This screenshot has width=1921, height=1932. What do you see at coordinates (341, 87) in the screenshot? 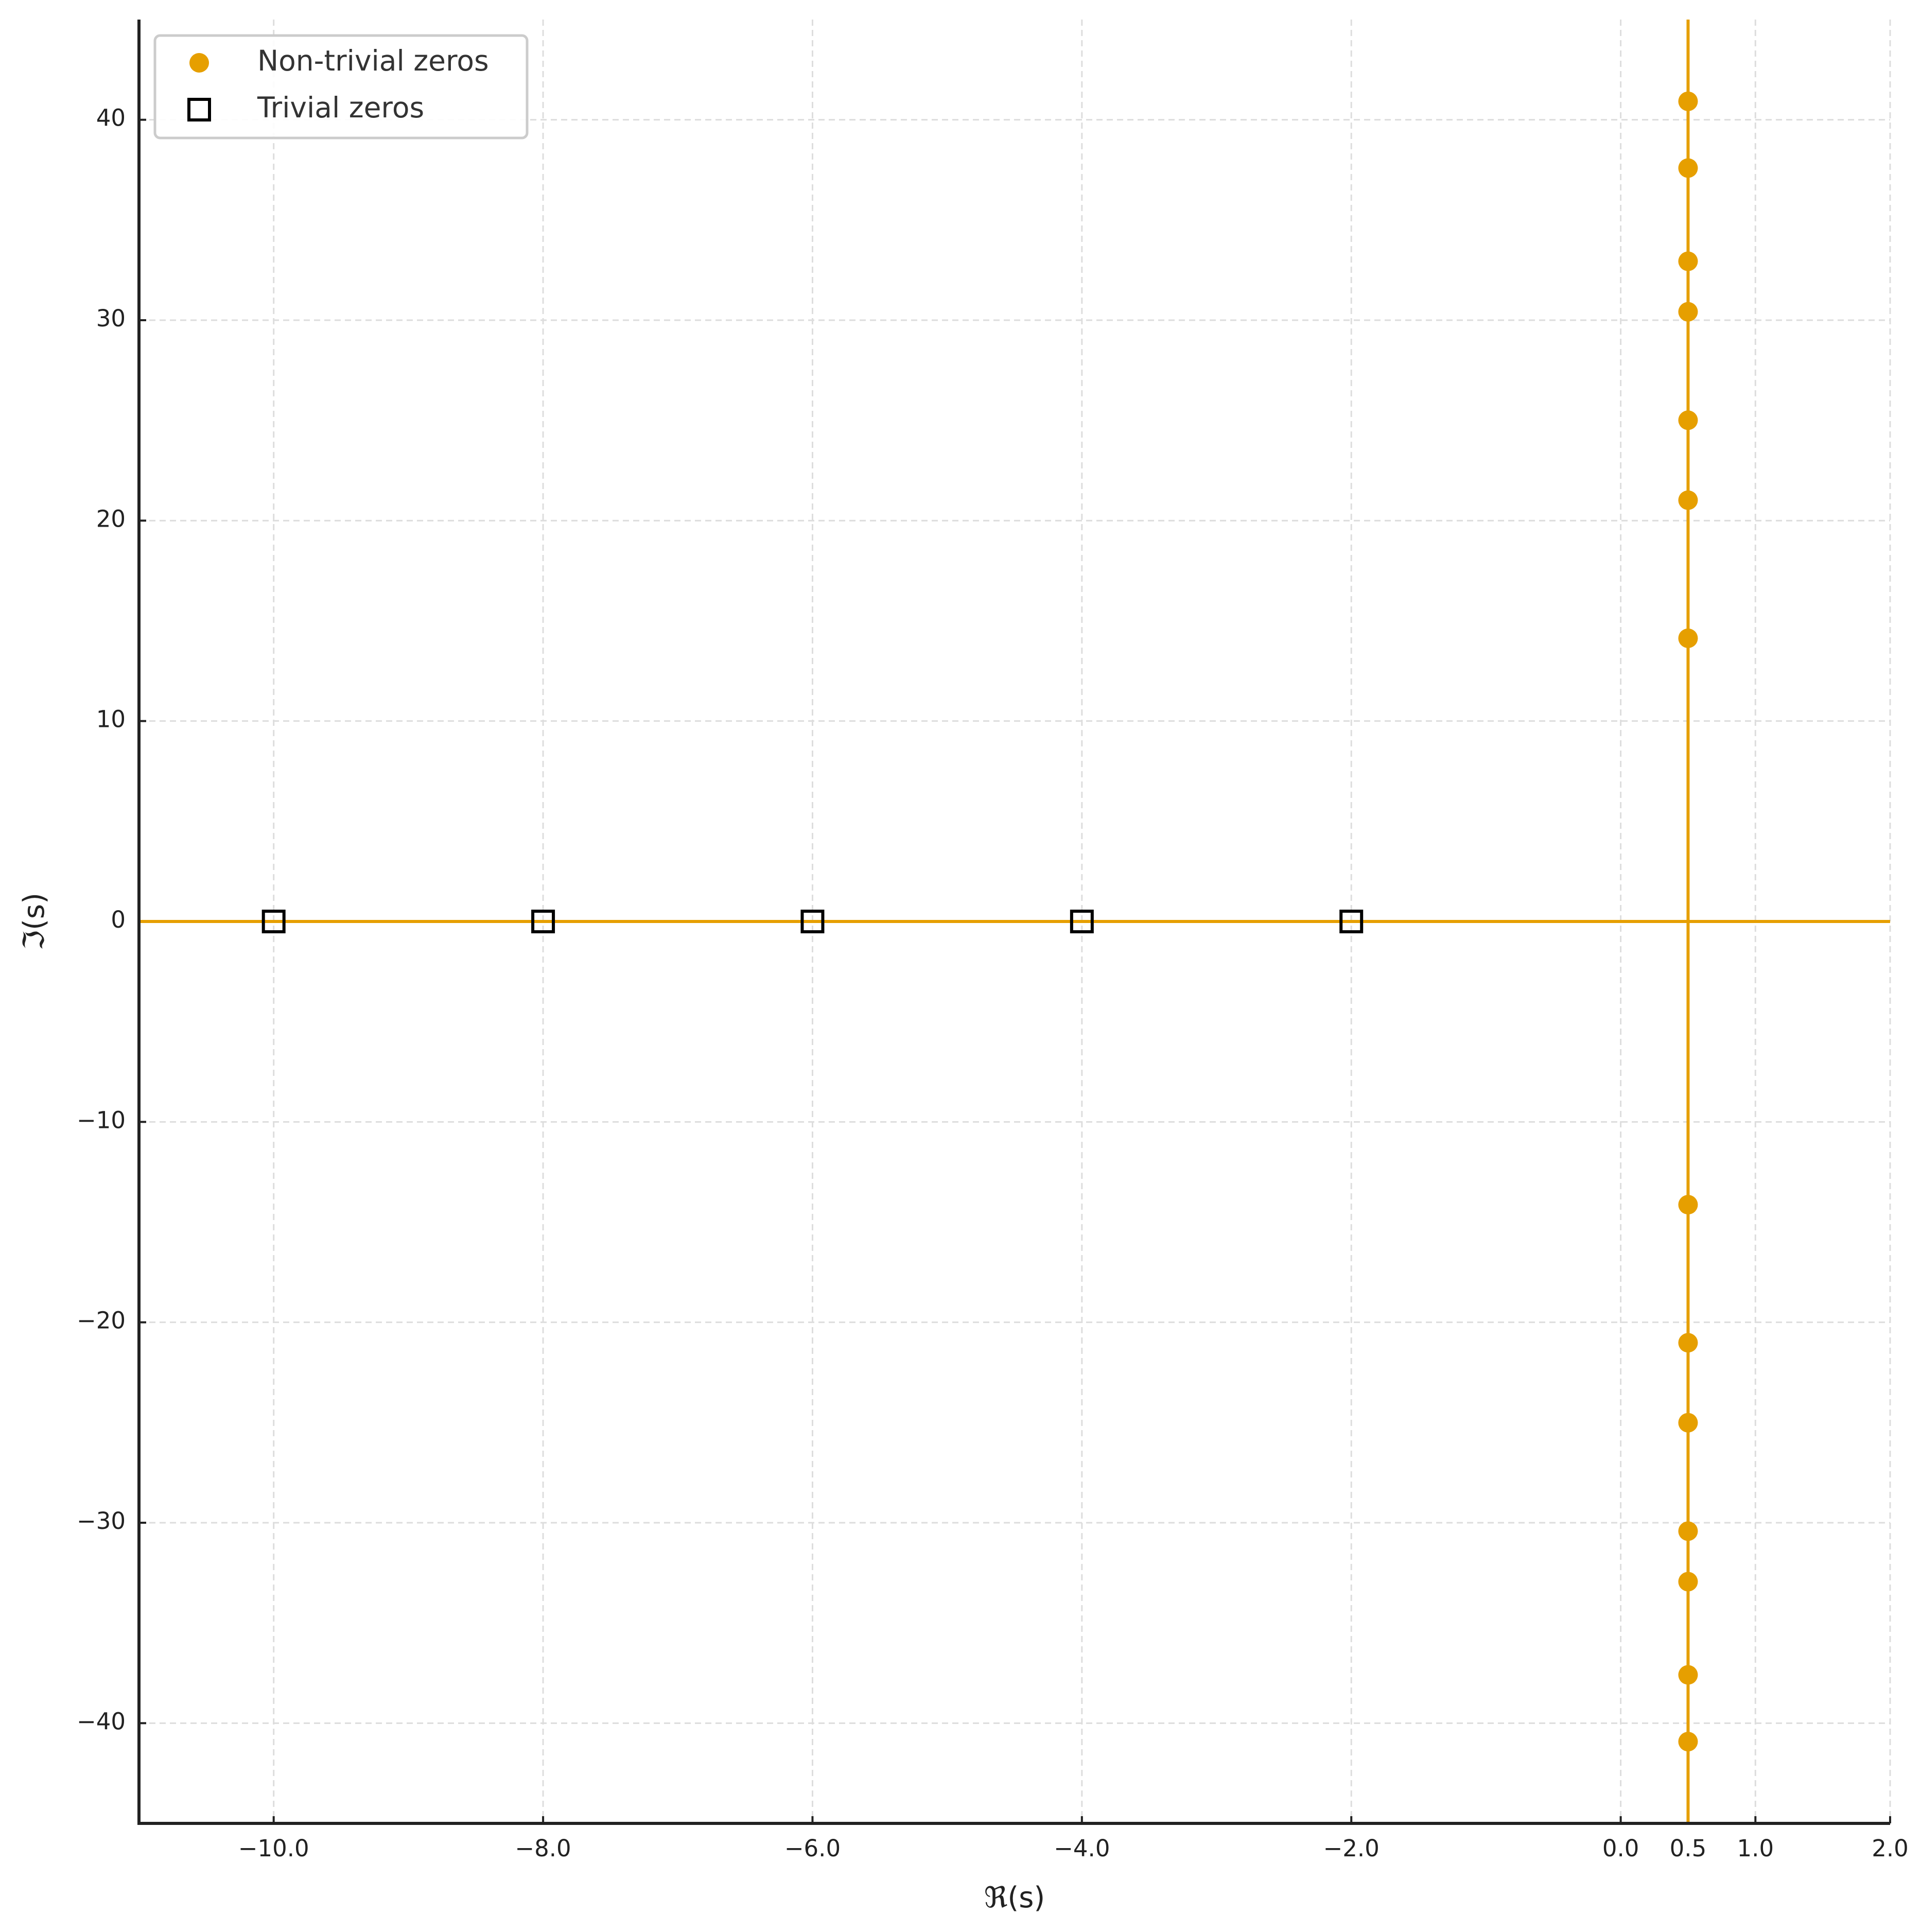
I see `legend-box` at bounding box center [341, 87].